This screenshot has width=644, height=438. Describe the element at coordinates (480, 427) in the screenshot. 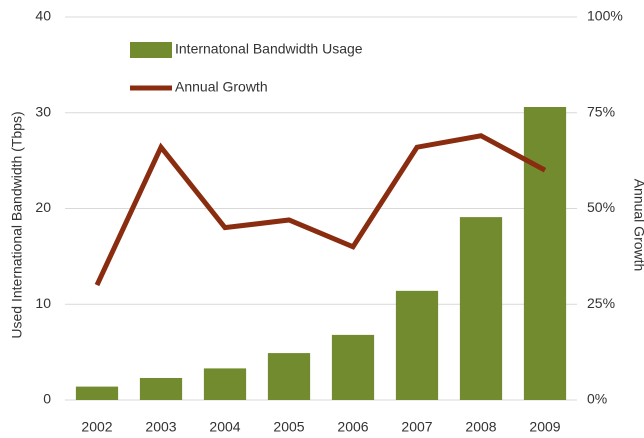

I see `x-tick-label: 2008` at that location.